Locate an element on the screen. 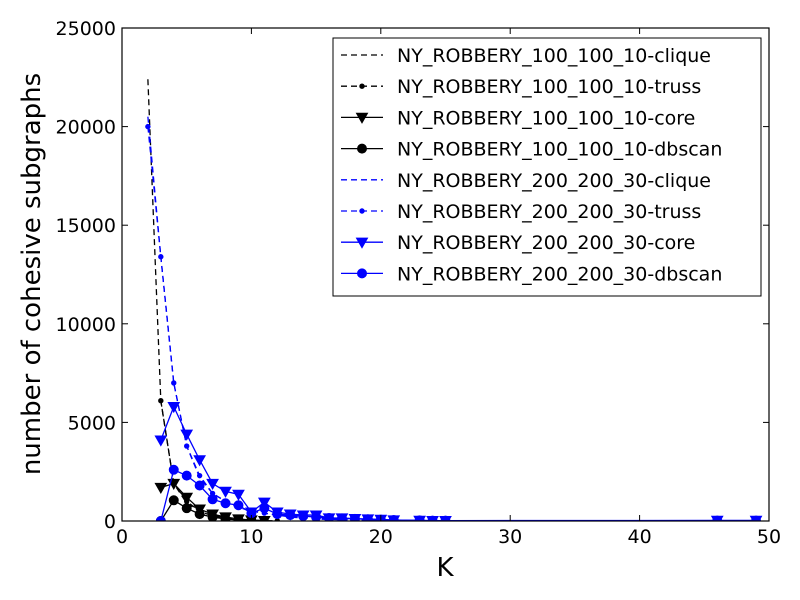 The width and height of the screenshot is (800, 600). legend-item: NY_ROBBERY_200_200_30-truss is located at coordinates (521, 212).